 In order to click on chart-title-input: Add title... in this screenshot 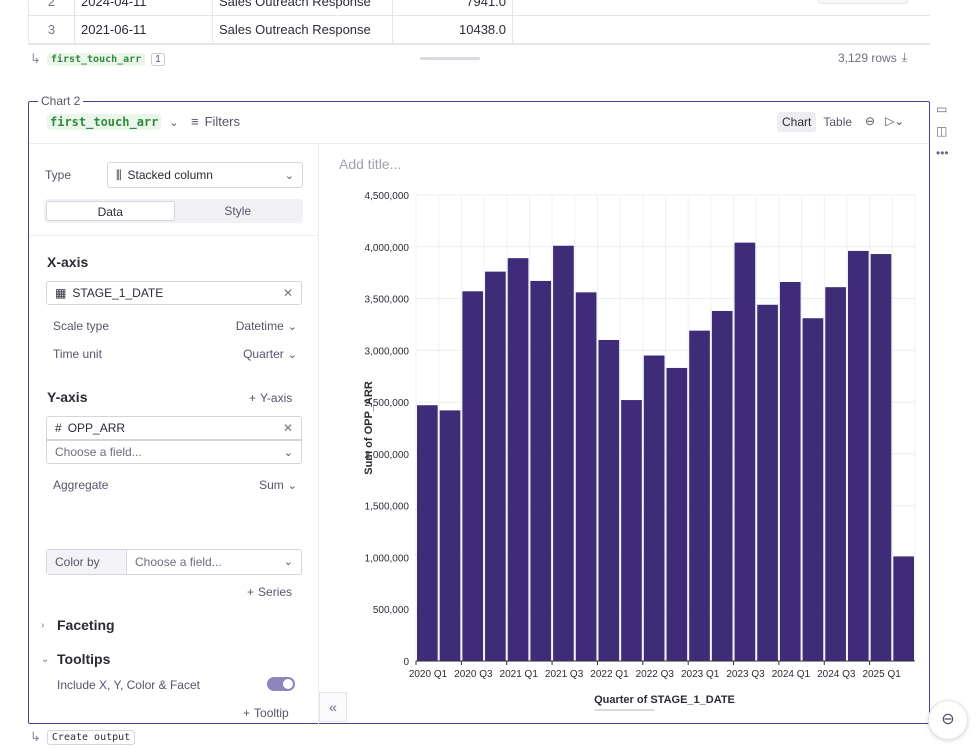, I will do `click(370, 164)`.